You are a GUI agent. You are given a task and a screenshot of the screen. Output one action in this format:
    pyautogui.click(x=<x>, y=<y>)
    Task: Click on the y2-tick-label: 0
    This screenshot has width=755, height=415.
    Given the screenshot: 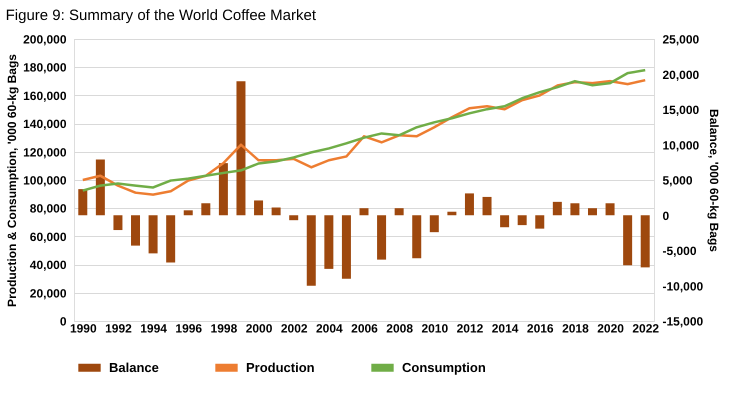 What is the action you would take?
    pyautogui.click(x=666, y=215)
    